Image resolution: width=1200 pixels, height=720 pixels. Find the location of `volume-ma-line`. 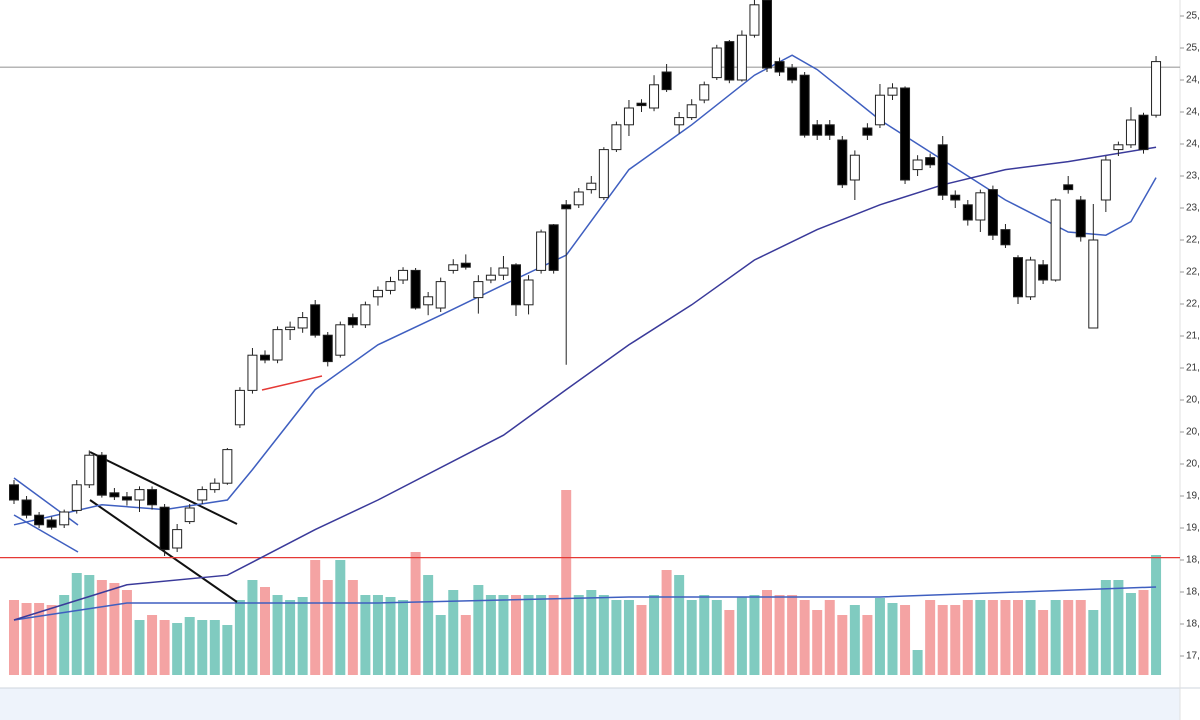

volume-ma-line is located at coordinates (585, 603).